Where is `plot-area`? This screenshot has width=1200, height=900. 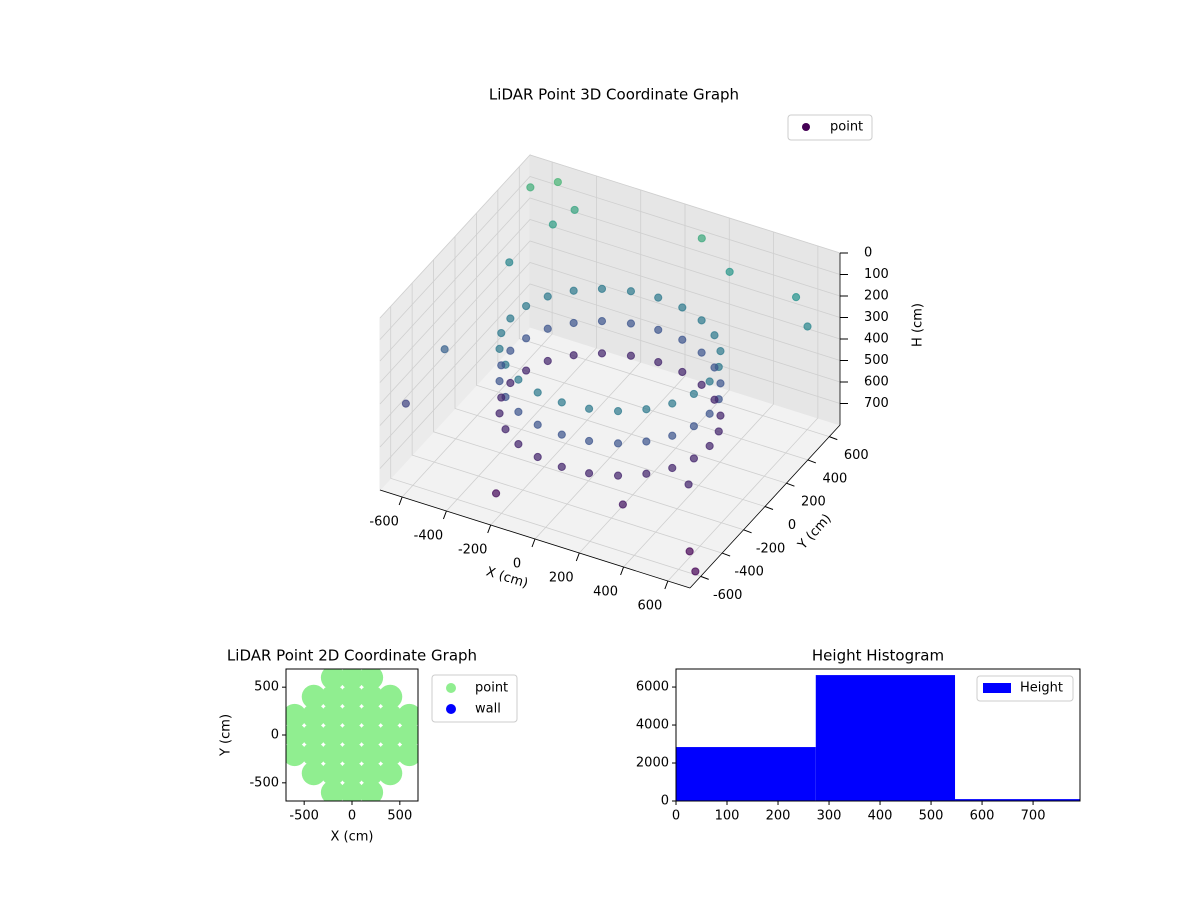
plot-area is located at coordinates (352, 735).